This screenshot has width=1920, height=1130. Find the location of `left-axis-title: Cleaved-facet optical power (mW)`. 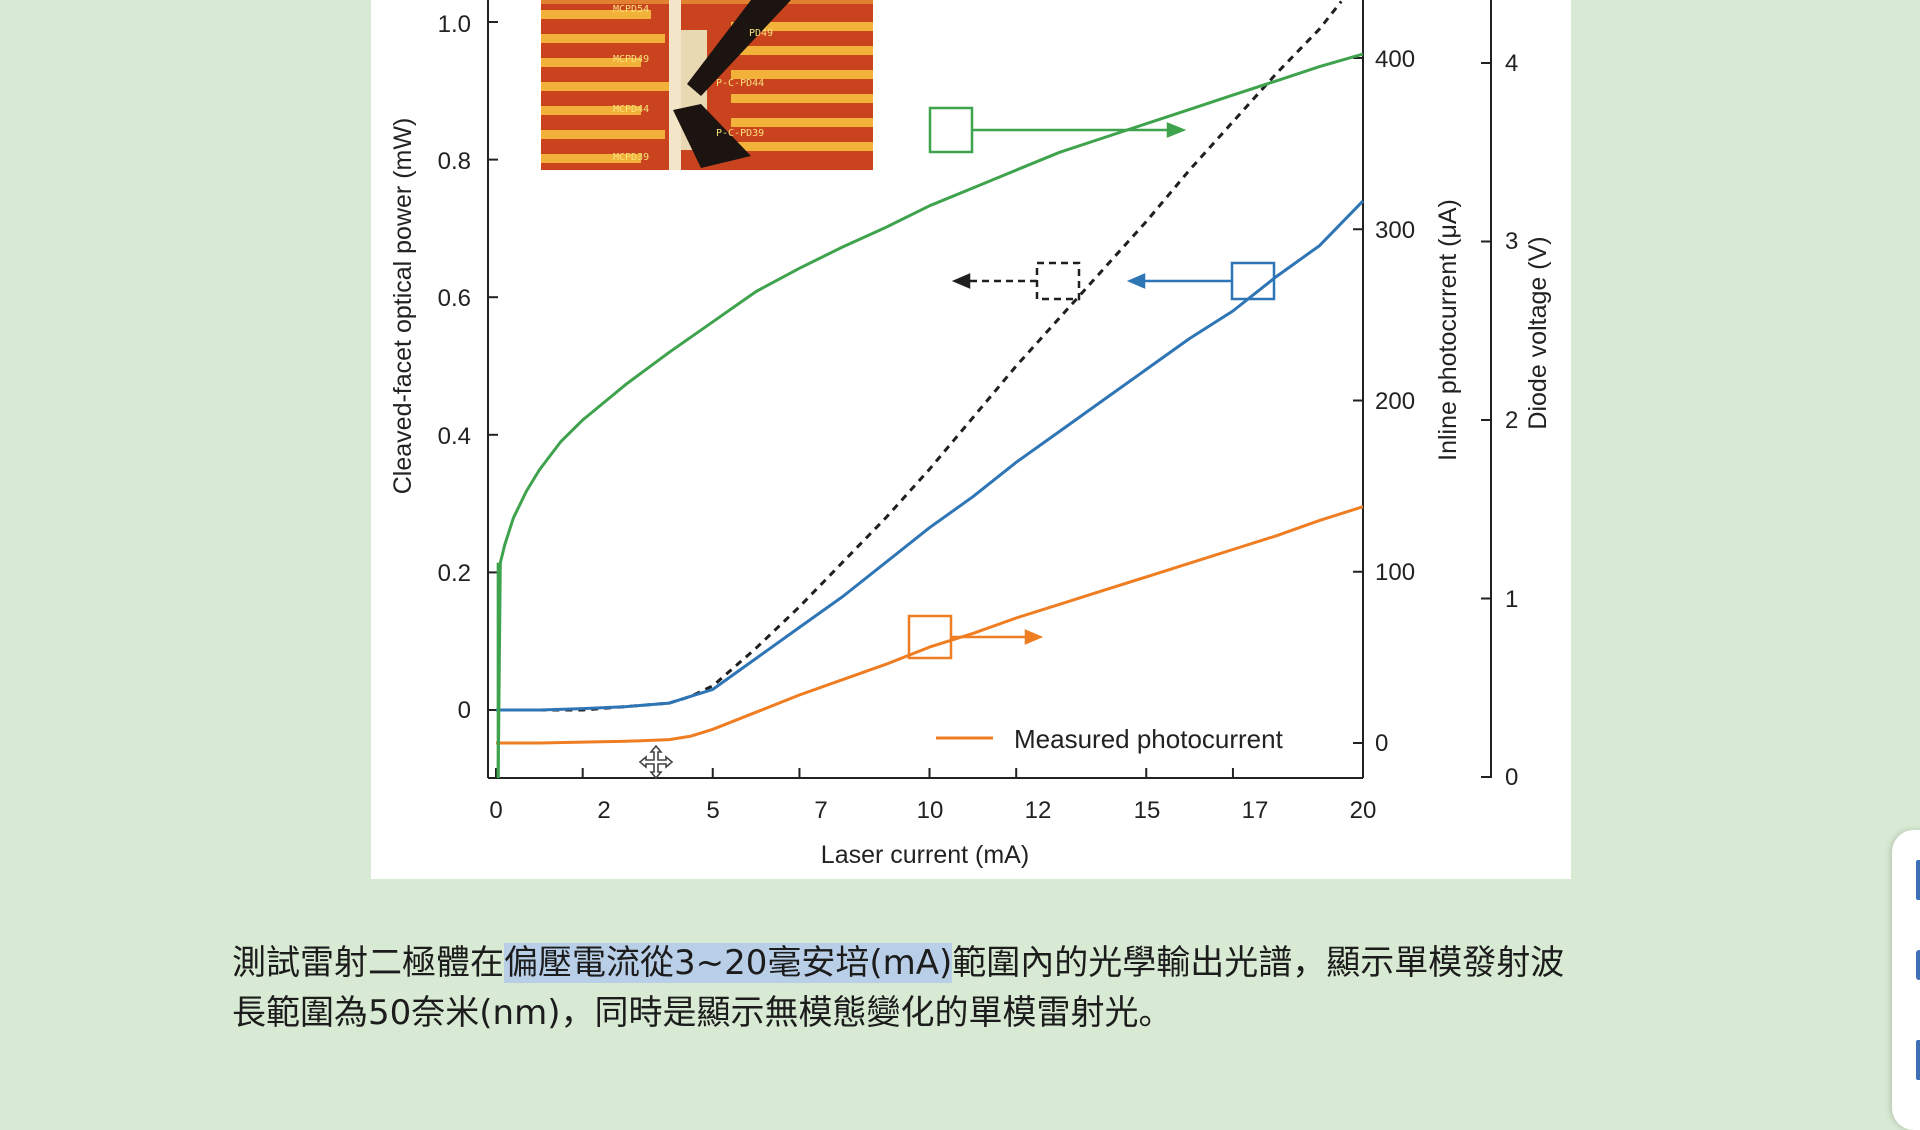

left-axis-title: Cleaved-facet optical power (mW) is located at coordinates (403, 306).